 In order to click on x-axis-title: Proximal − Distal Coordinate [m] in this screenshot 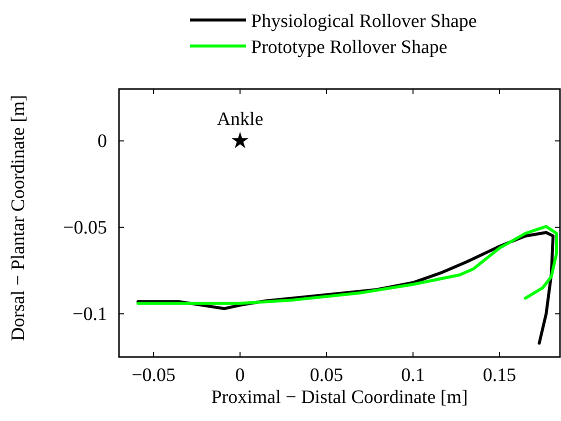, I will do `click(339, 397)`.